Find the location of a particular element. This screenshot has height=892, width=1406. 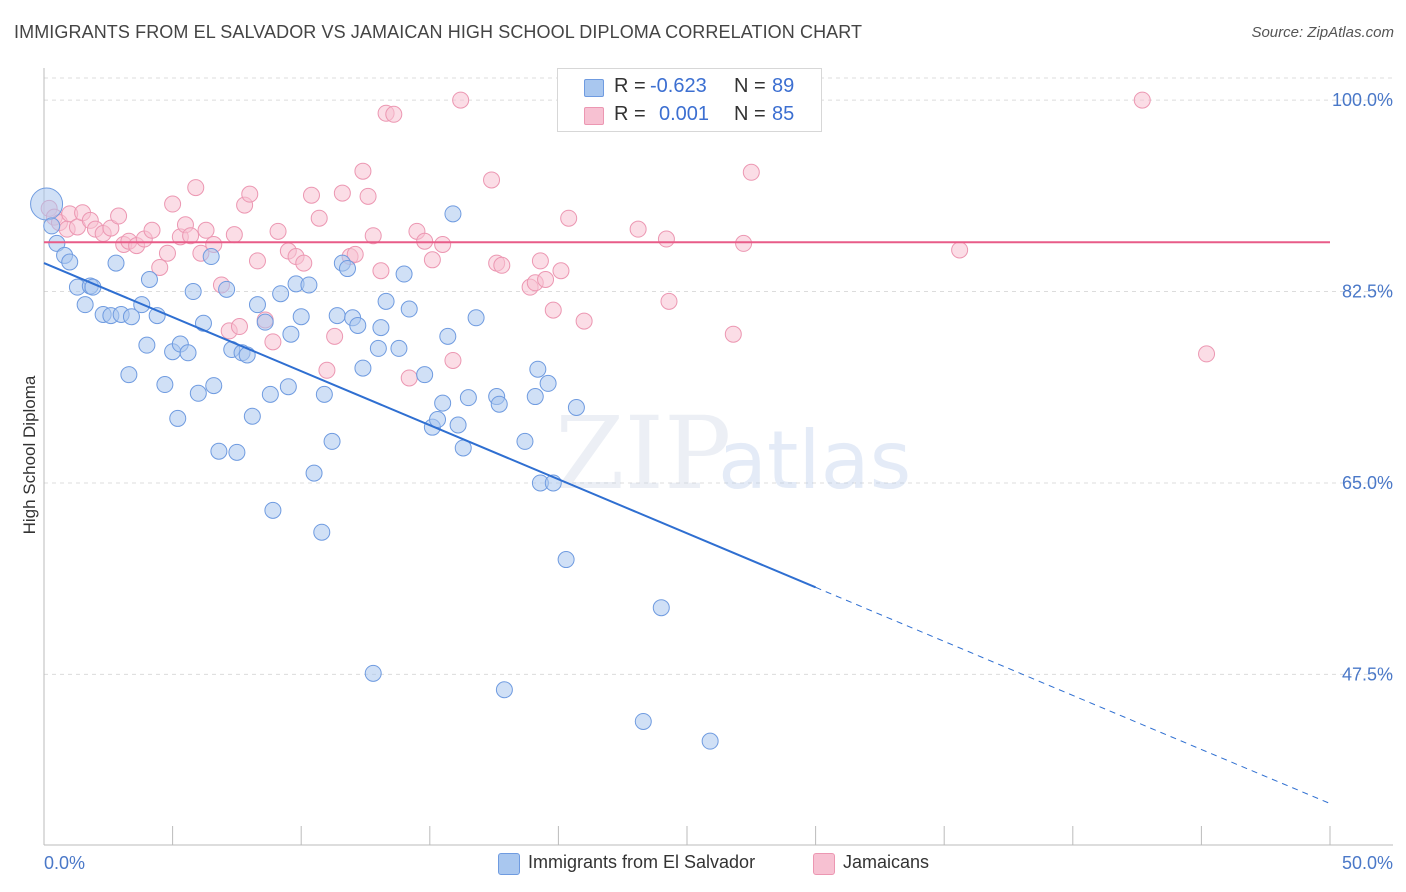

watermark-atlas: atlas is located at coordinates (814, 460).